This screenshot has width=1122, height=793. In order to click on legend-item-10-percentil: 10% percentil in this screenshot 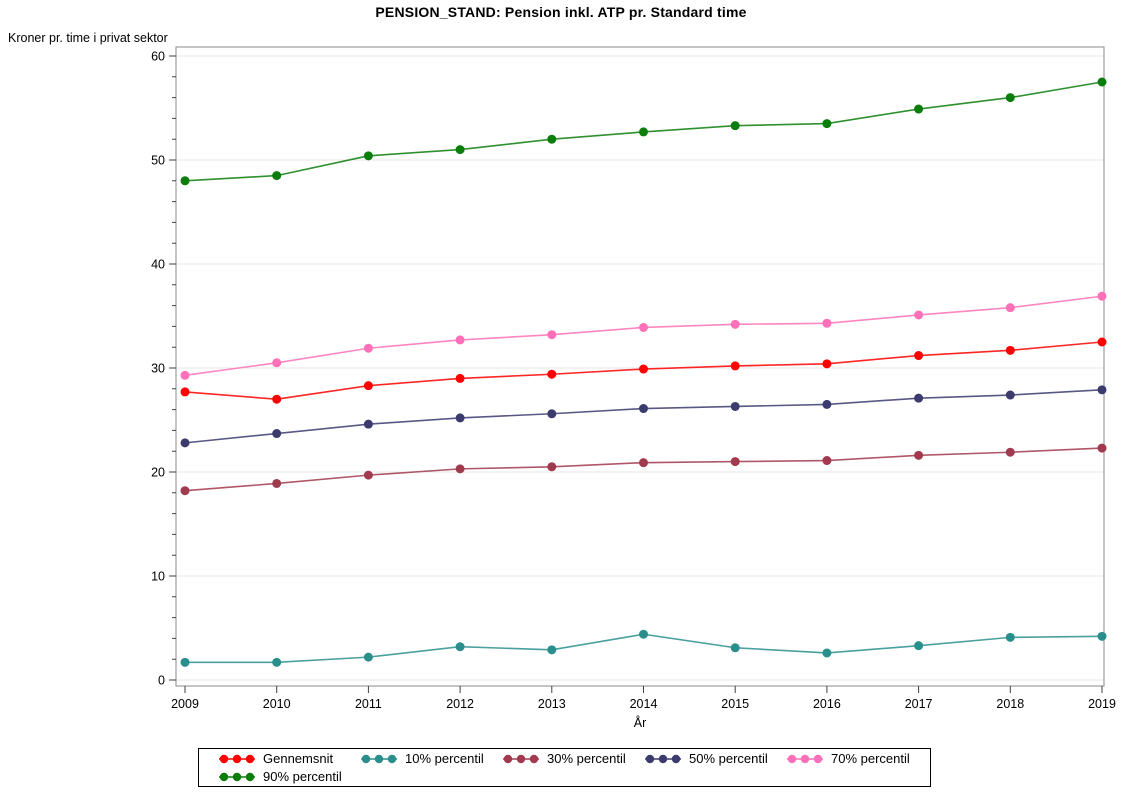, I will do `click(431, 759)`.